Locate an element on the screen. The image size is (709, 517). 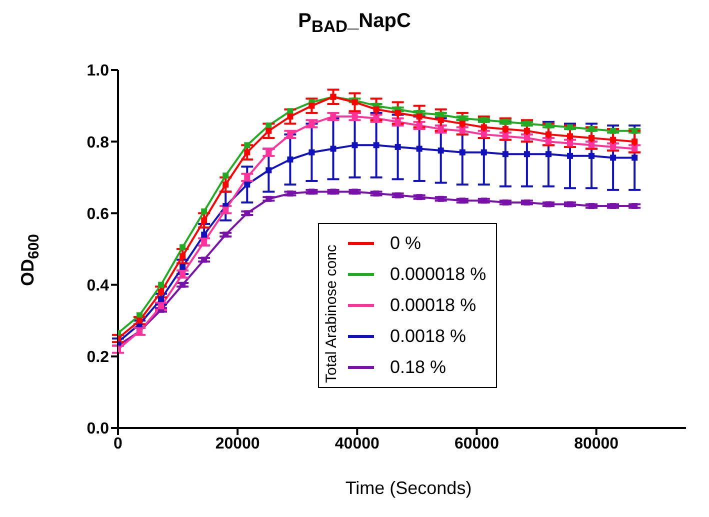
legend-title: Total Arabinose conc is located at coordinates (331, 313).